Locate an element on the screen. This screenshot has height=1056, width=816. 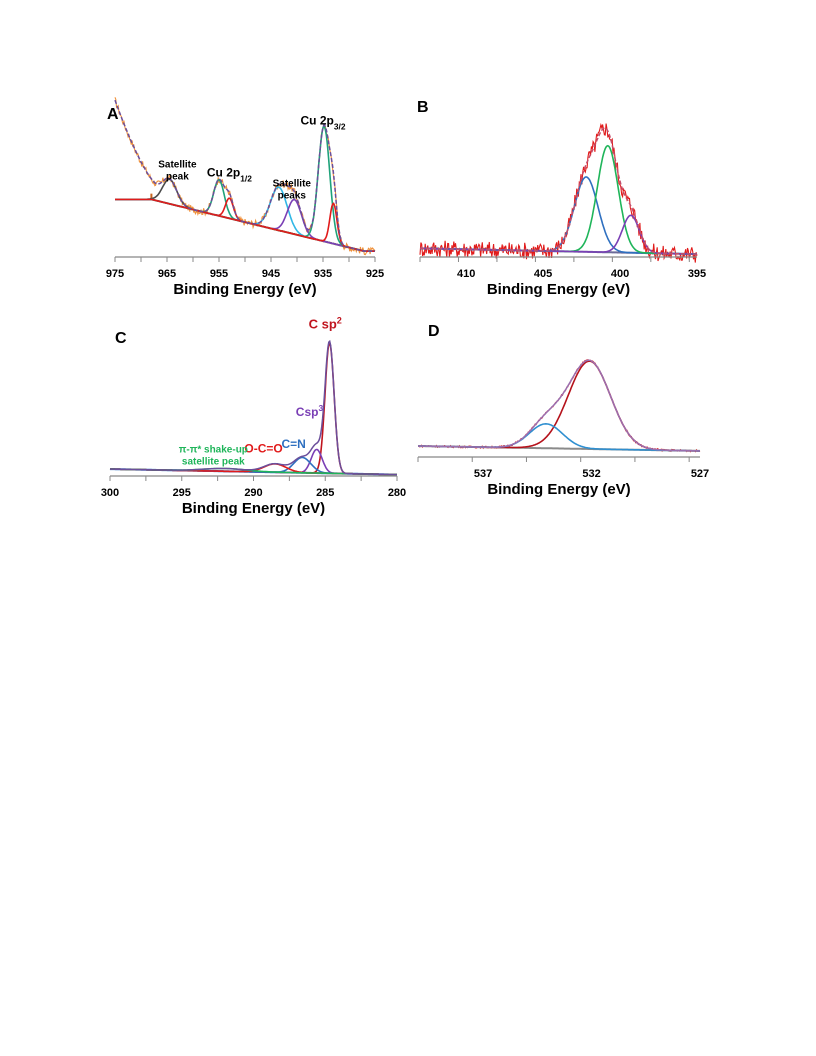
x-tick-label: 295 is located at coordinates (182, 493).